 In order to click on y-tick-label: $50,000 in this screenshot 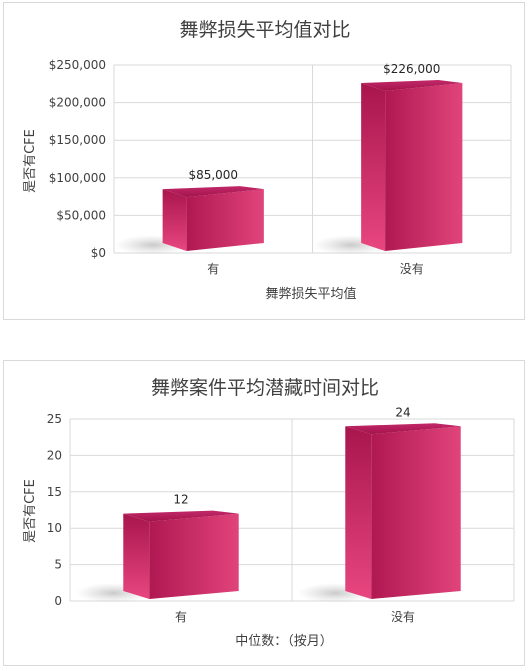, I will do `click(81, 215)`.